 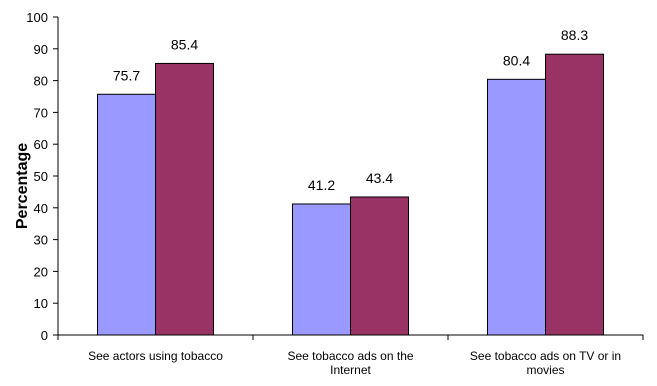 I want to click on data-label: 41.2, so click(x=321, y=185).